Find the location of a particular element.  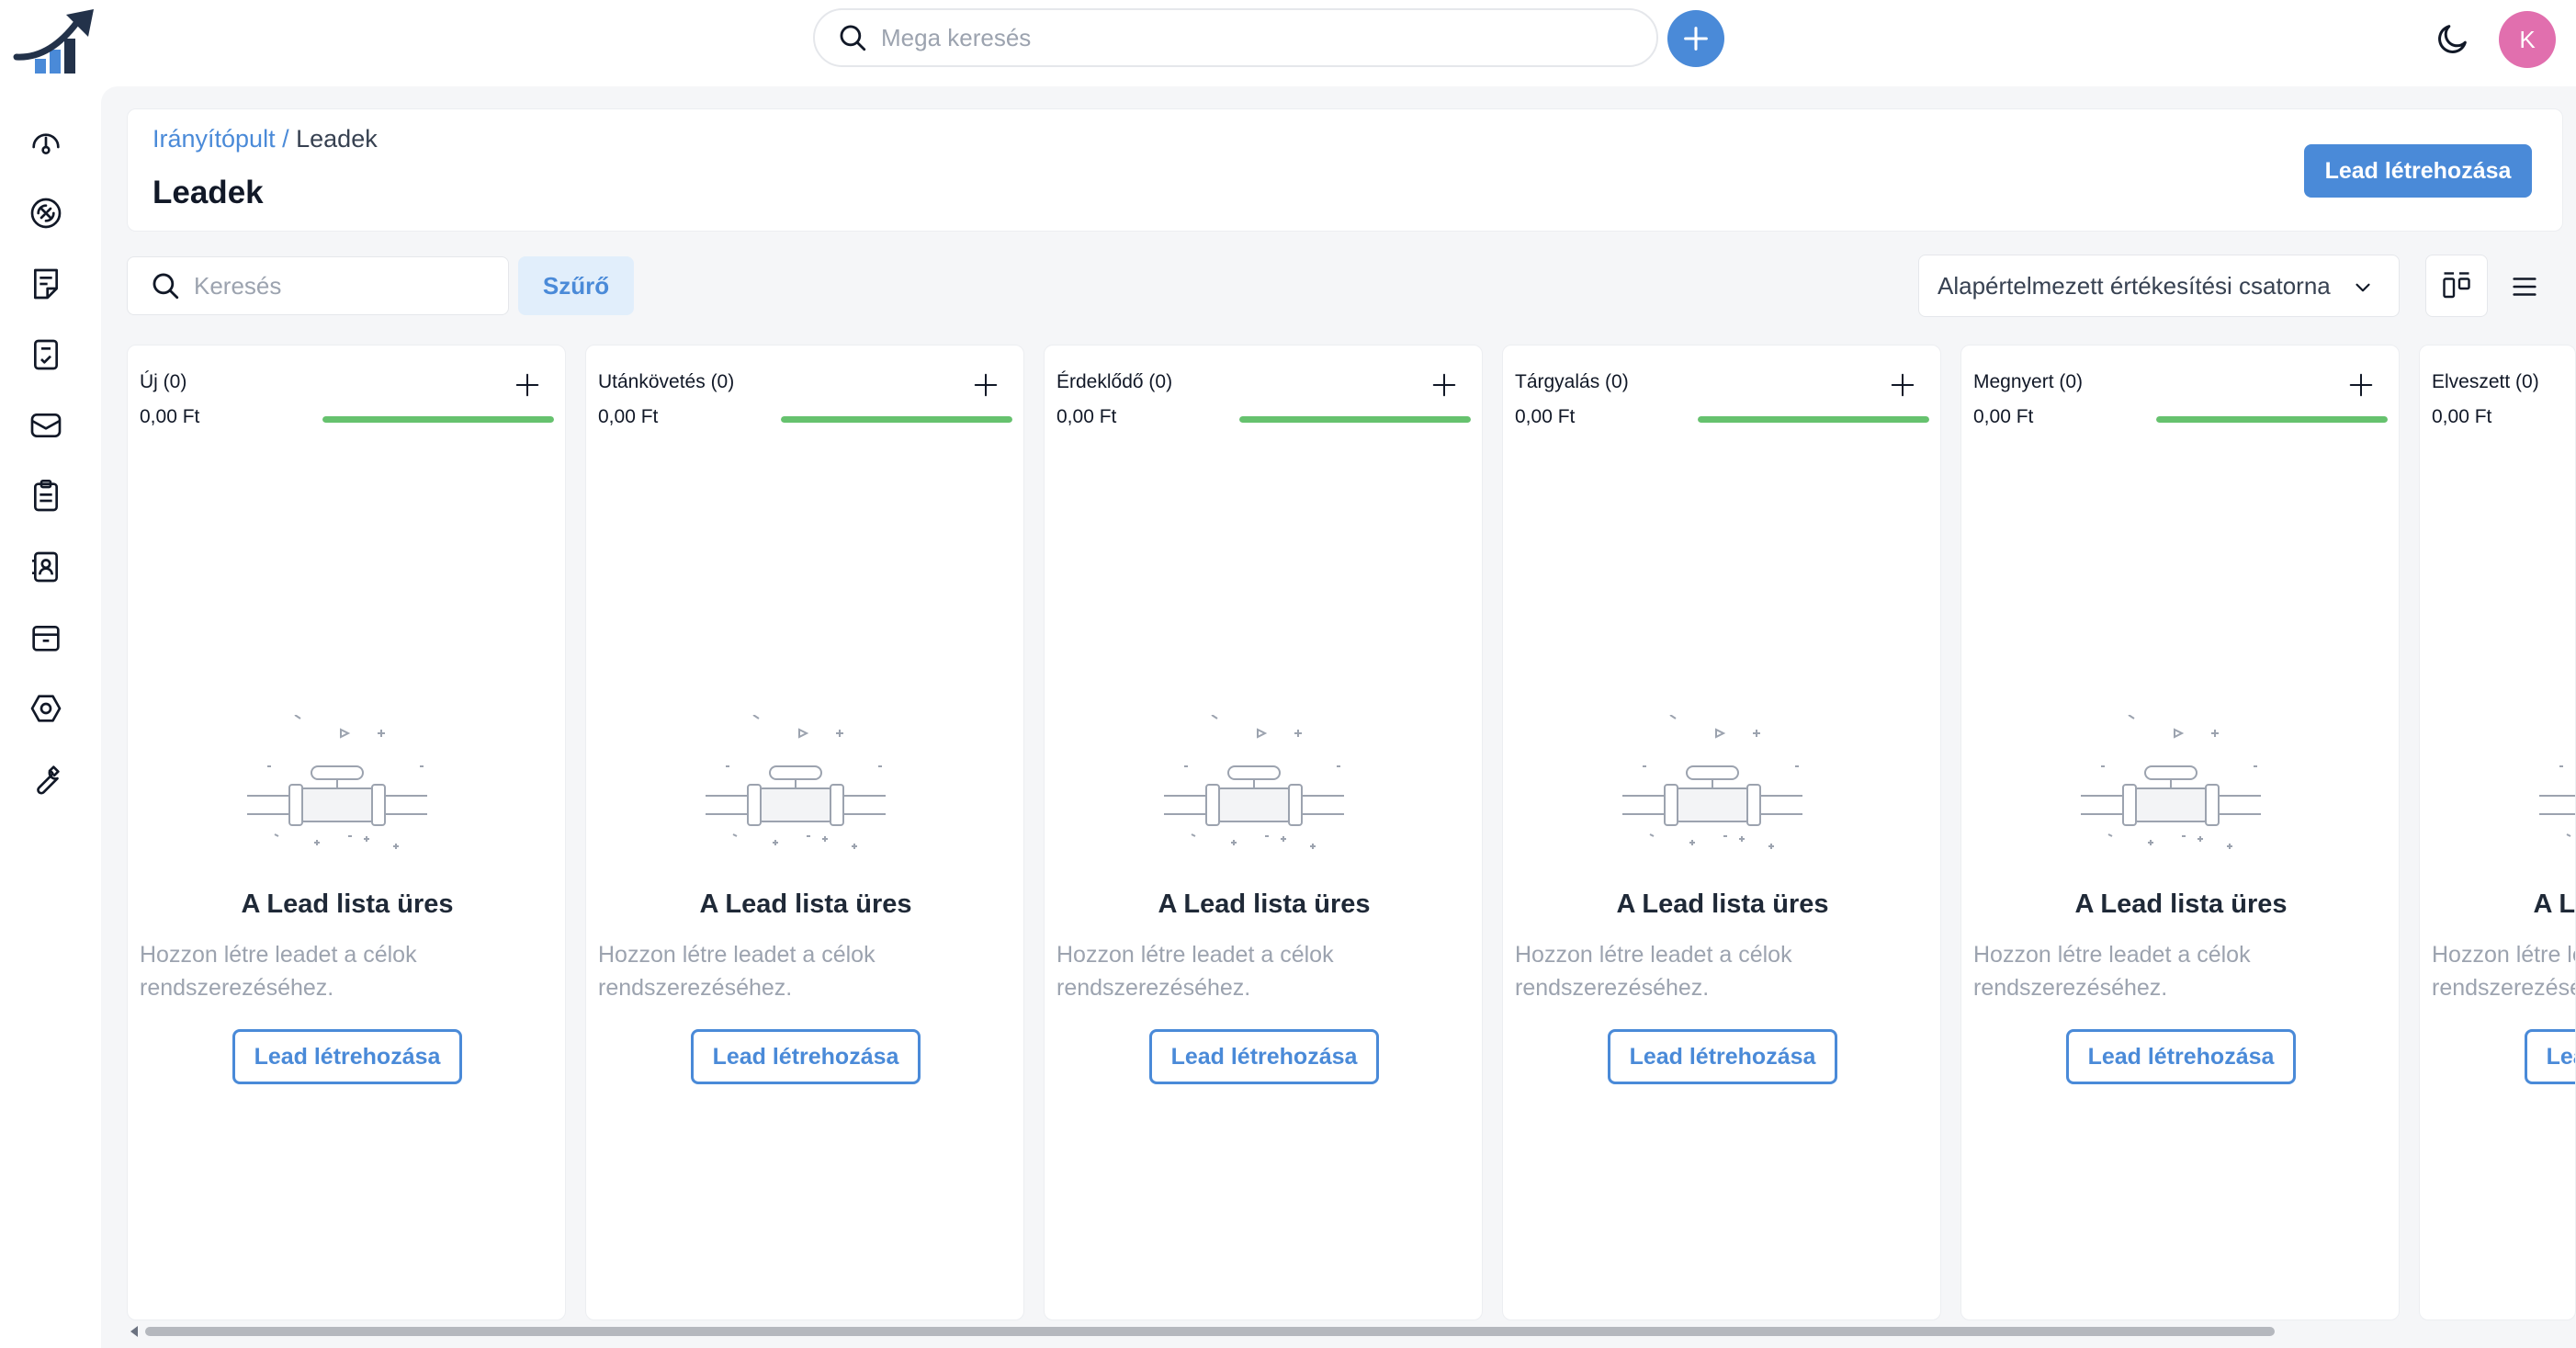

archive-box-icon is located at coordinates (46, 638).